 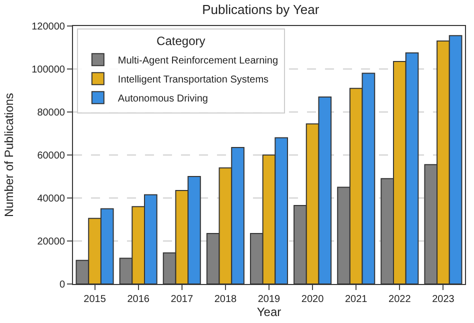 I want to click on x-tick-label: 2021, so click(x=356, y=299).